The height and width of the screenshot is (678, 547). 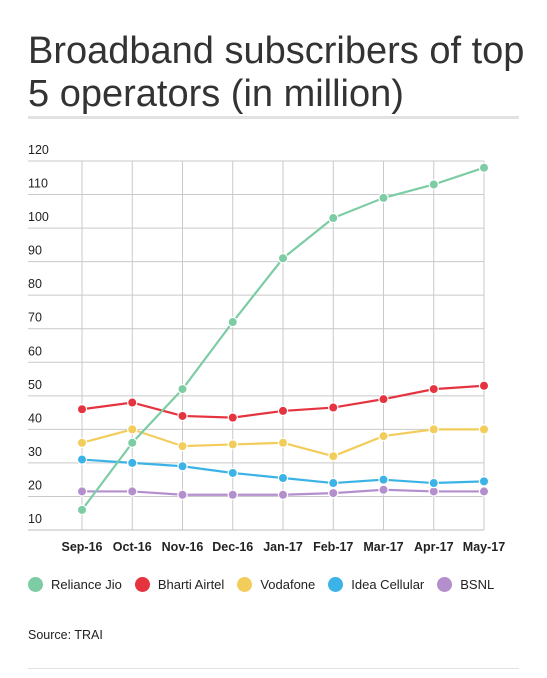 I want to click on y-axis-labels: 10 20 30 40 50 60 70 80 90 100 110 120, so click(x=38, y=334).